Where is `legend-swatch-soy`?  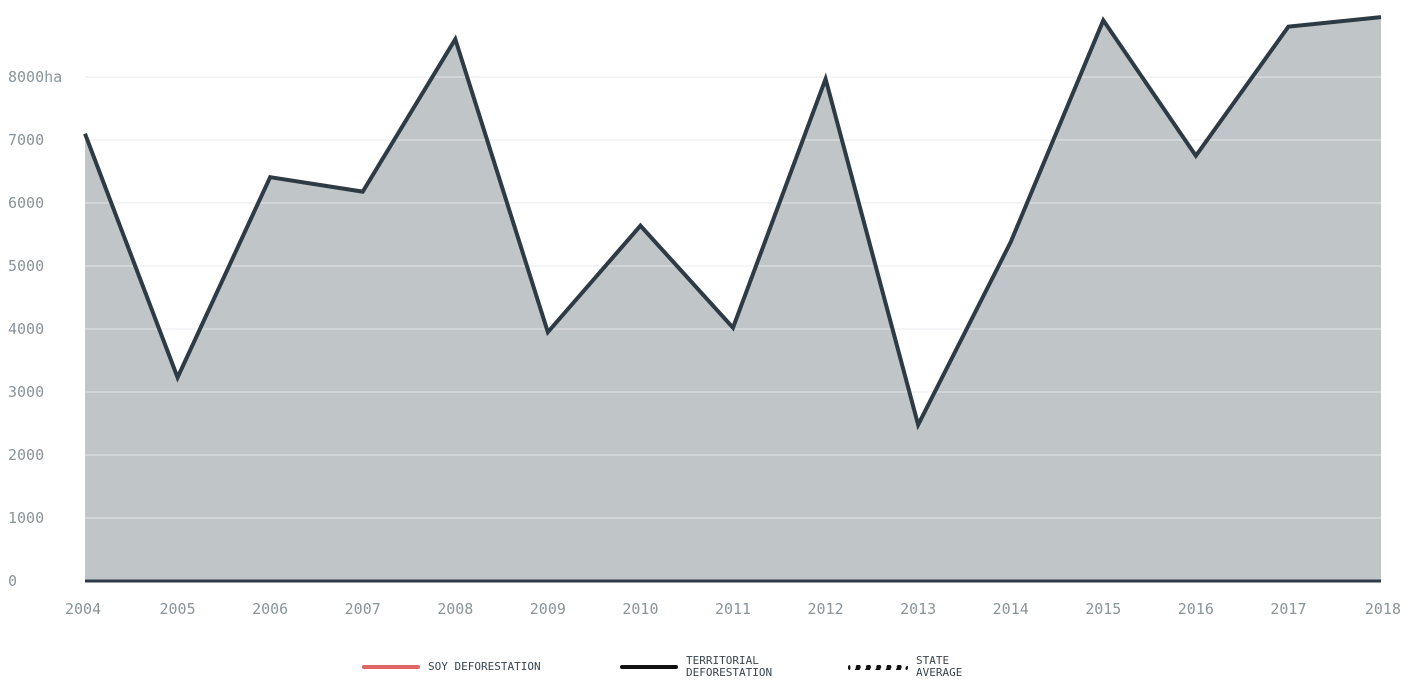 legend-swatch-soy is located at coordinates (391, 667).